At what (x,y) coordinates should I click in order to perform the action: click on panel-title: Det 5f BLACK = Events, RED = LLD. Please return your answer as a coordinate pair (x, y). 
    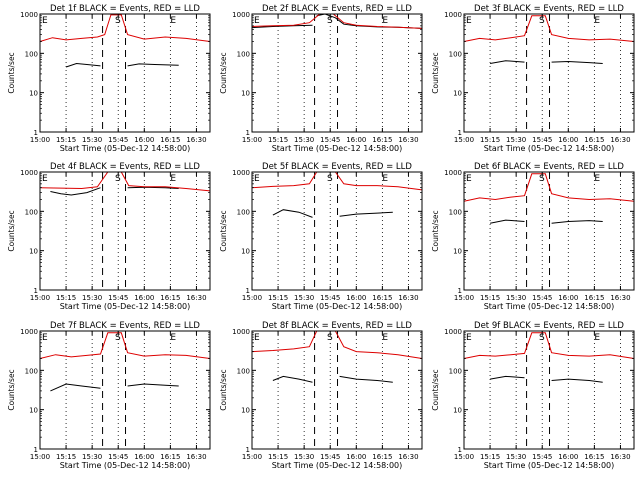
    Looking at the image, I should click on (337, 167).